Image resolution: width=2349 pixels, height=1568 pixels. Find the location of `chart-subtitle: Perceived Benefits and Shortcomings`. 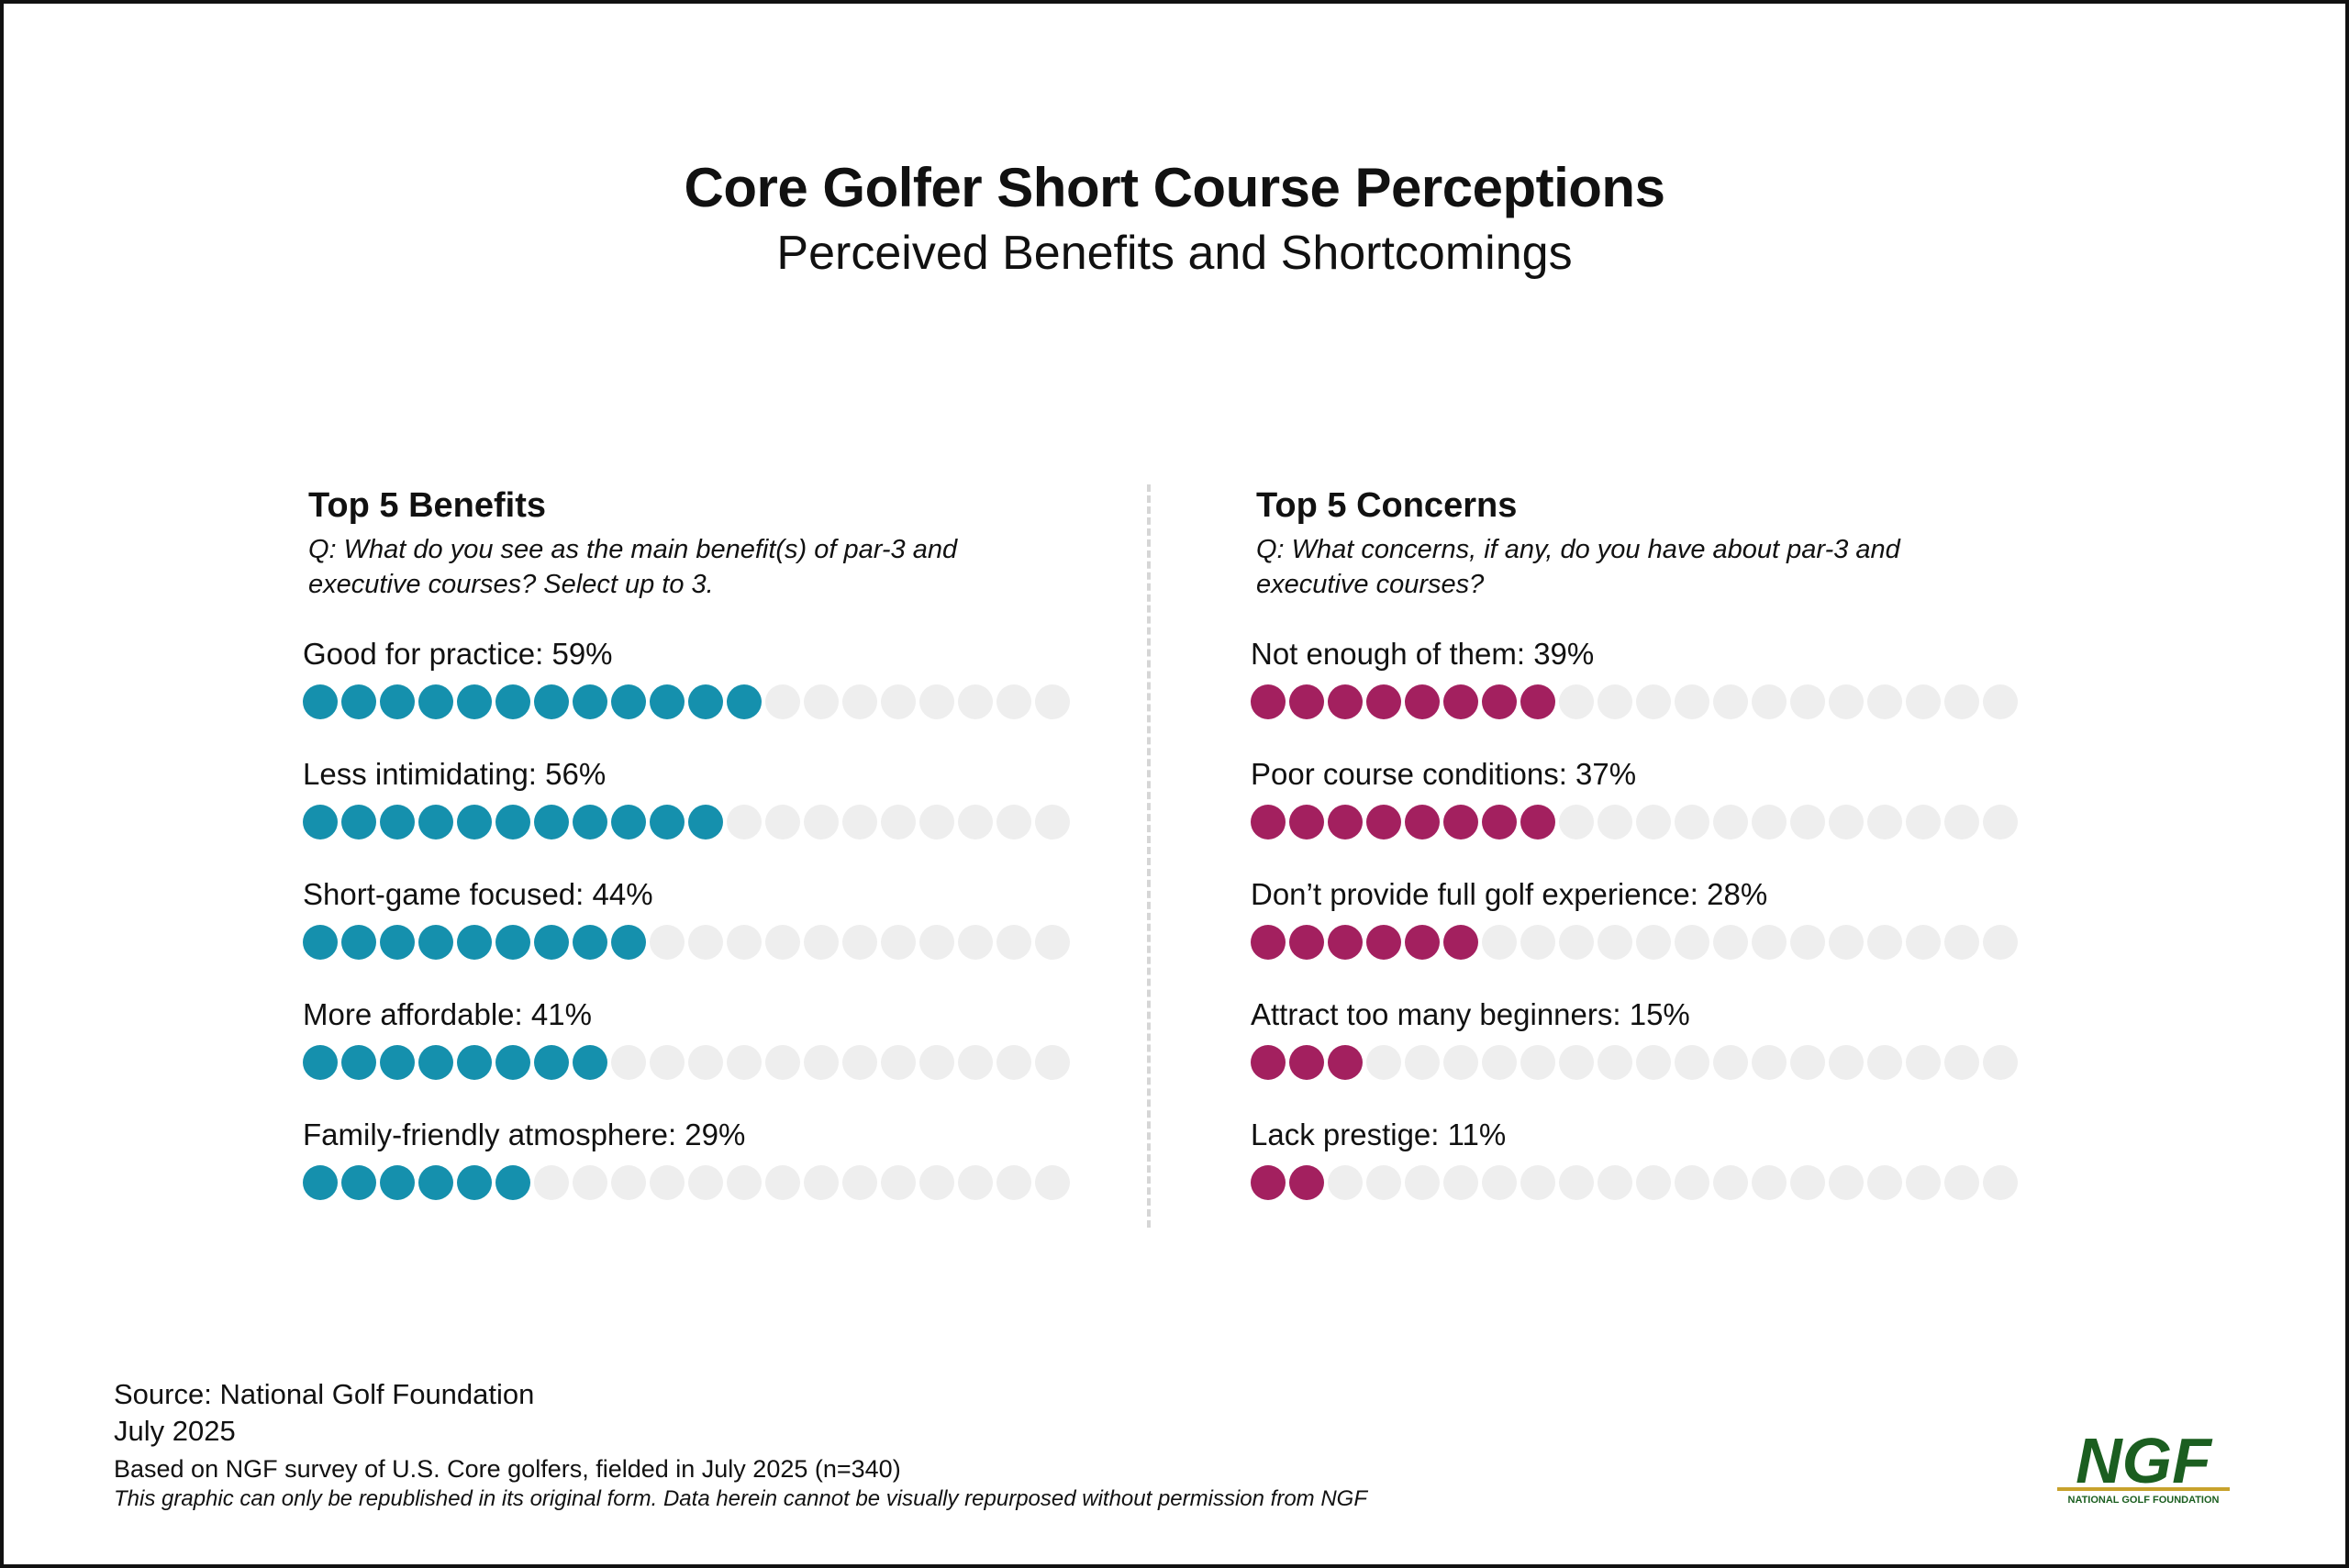

chart-subtitle: Perceived Benefits and Shortcomings is located at coordinates (1174, 253).